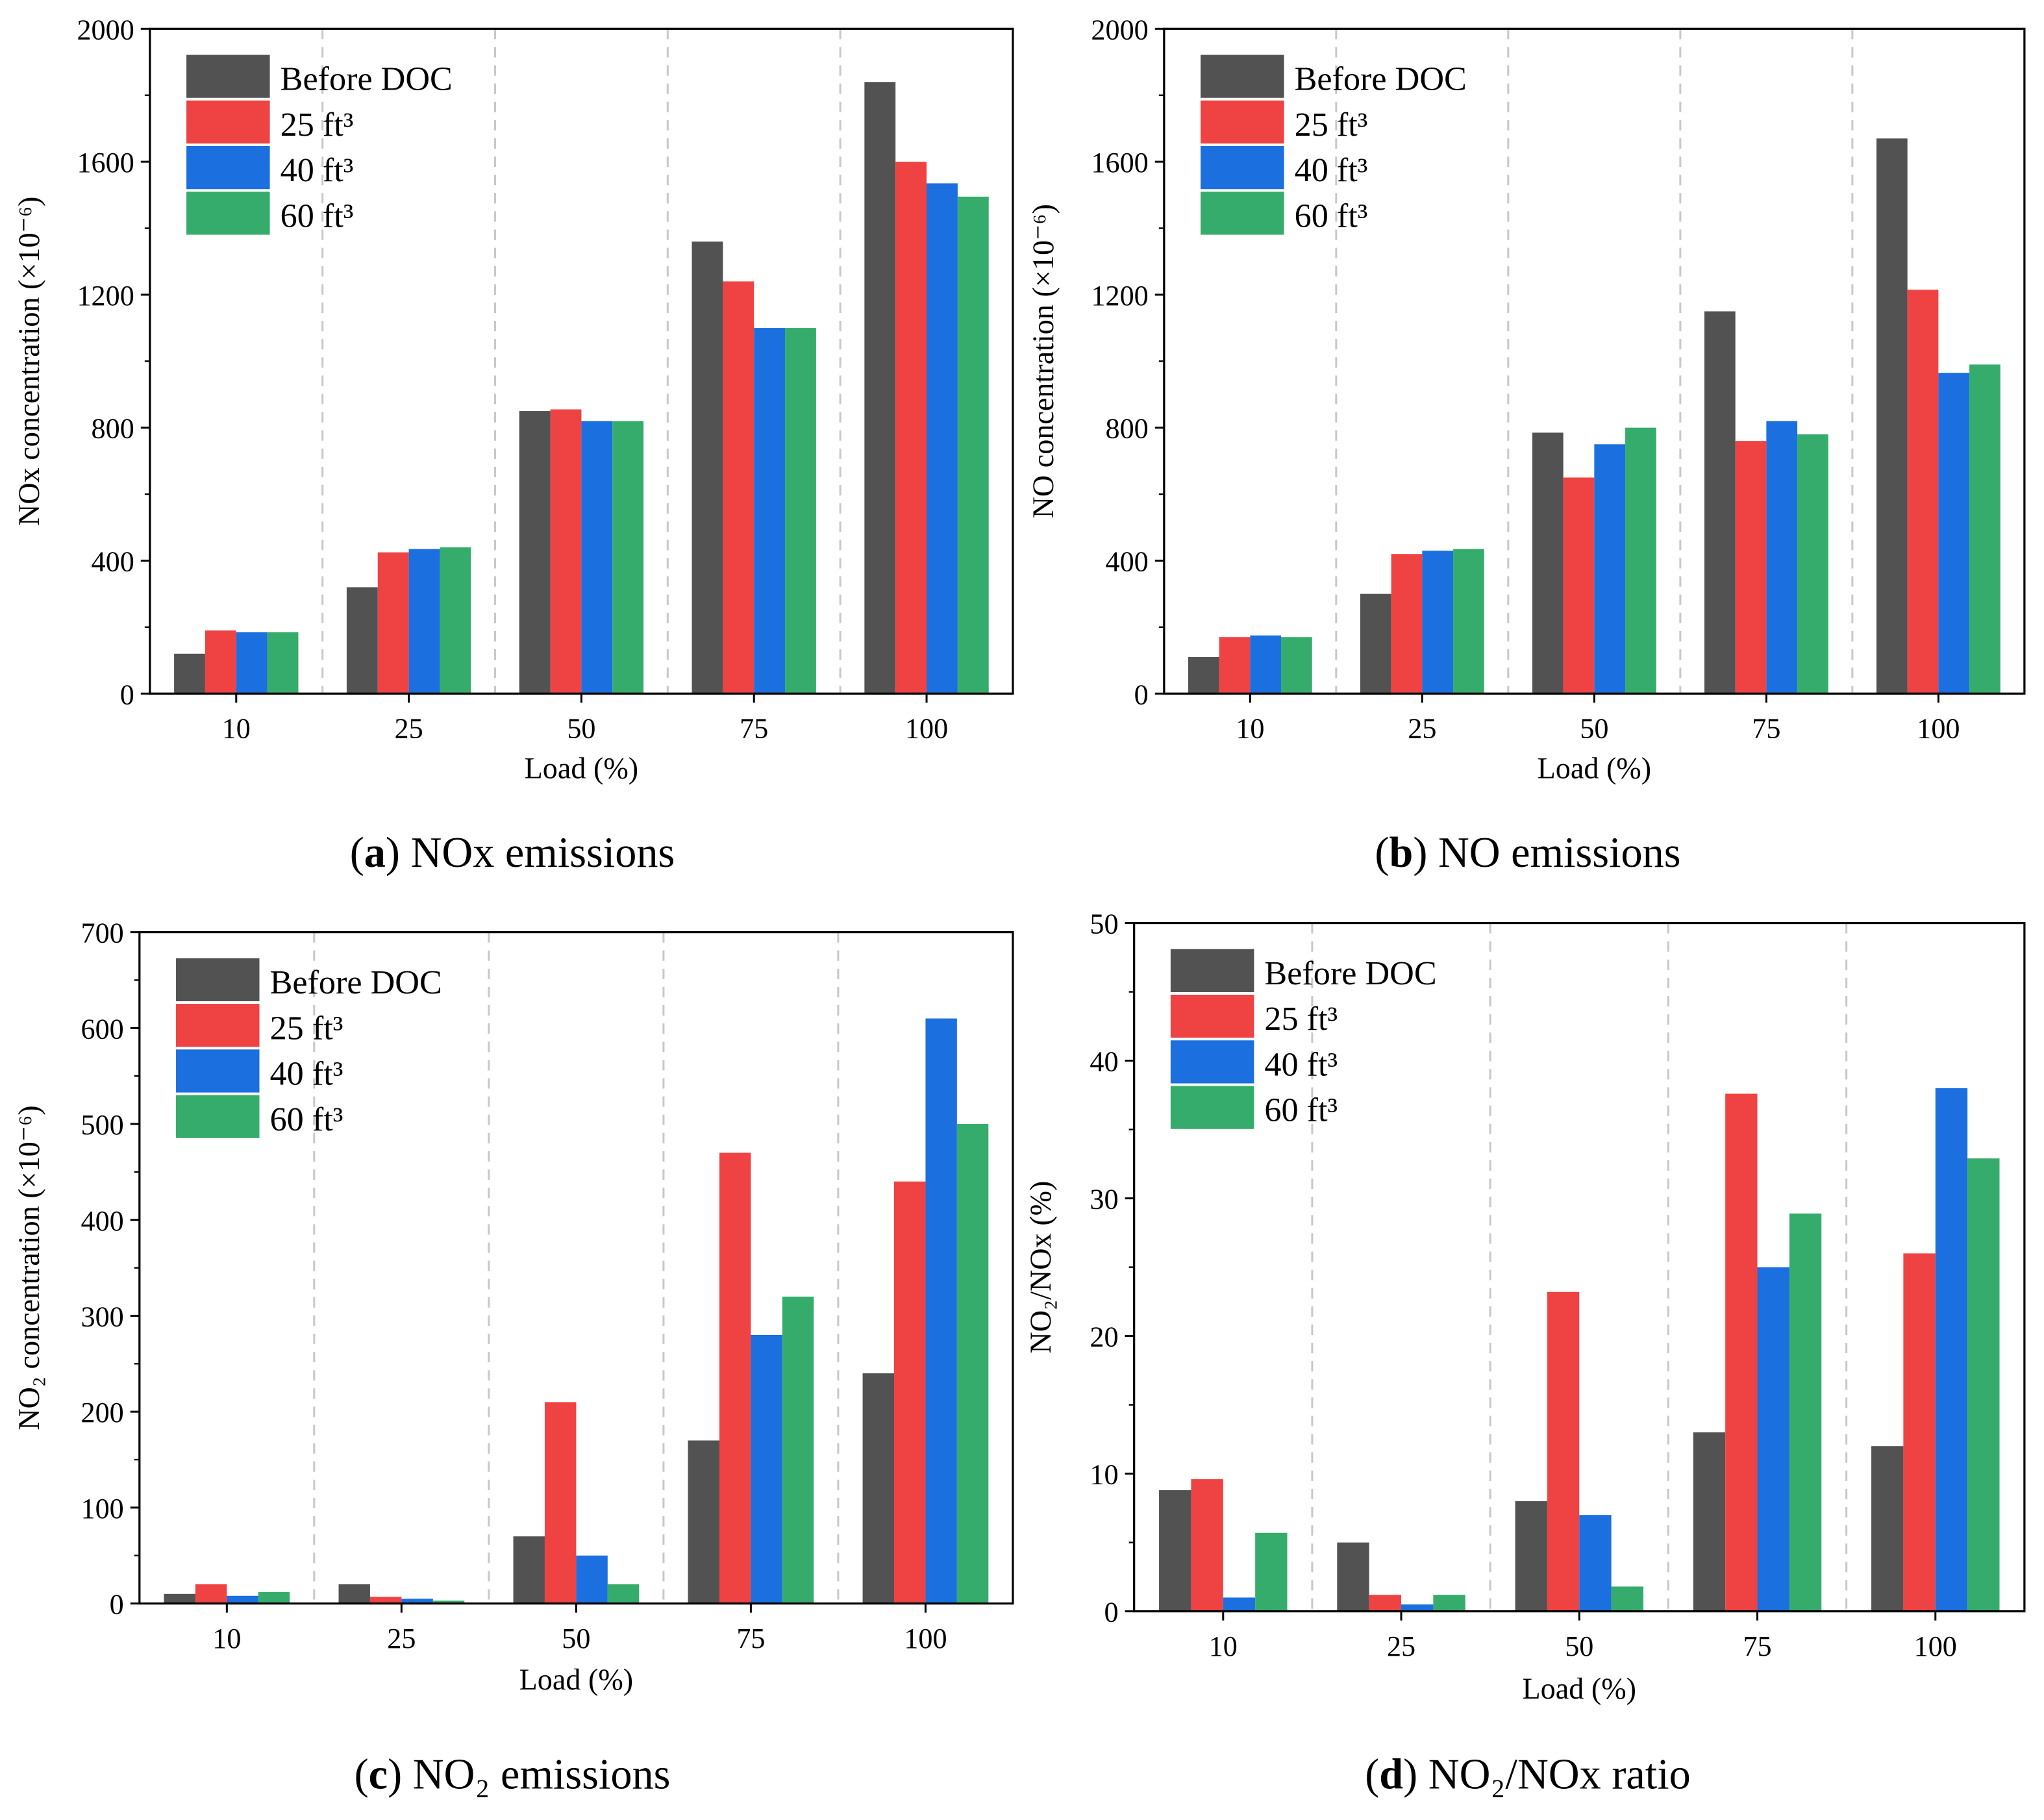 This screenshot has width=2044, height=1820. What do you see at coordinates (1559, 853) in the screenshot?
I see `caption-text: NO emissions` at bounding box center [1559, 853].